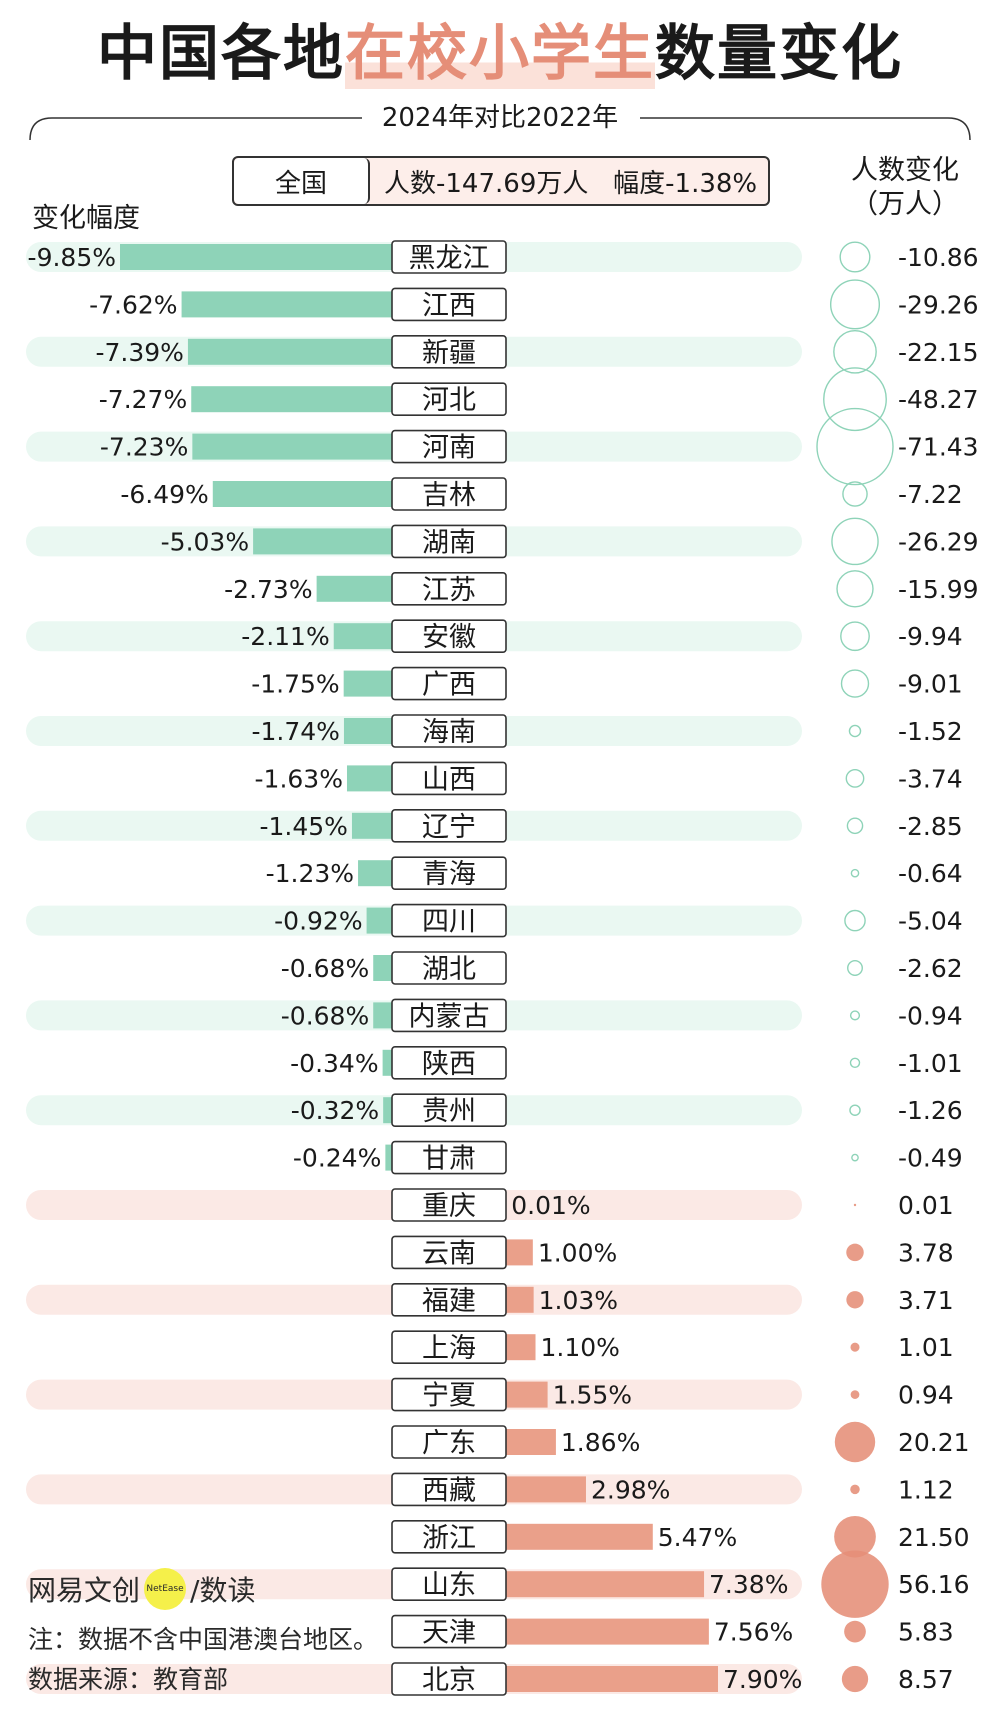  What do you see at coordinates (144, 447) in the screenshot?
I see `pct-label: -7.23%` at bounding box center [144, 447].